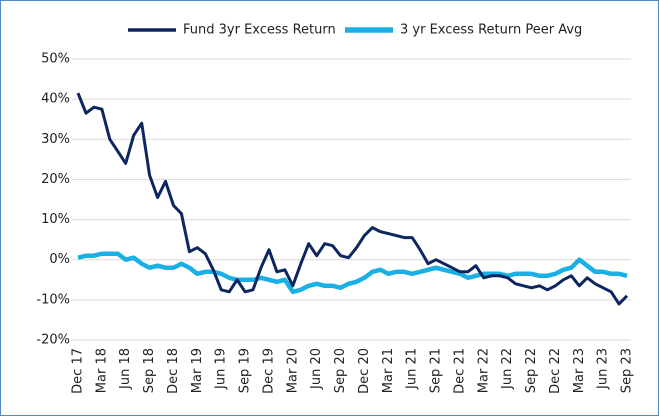 This screenshot has height=420, width=659. I want to click on x-tick-label: Jun 18, so click(125, 369).